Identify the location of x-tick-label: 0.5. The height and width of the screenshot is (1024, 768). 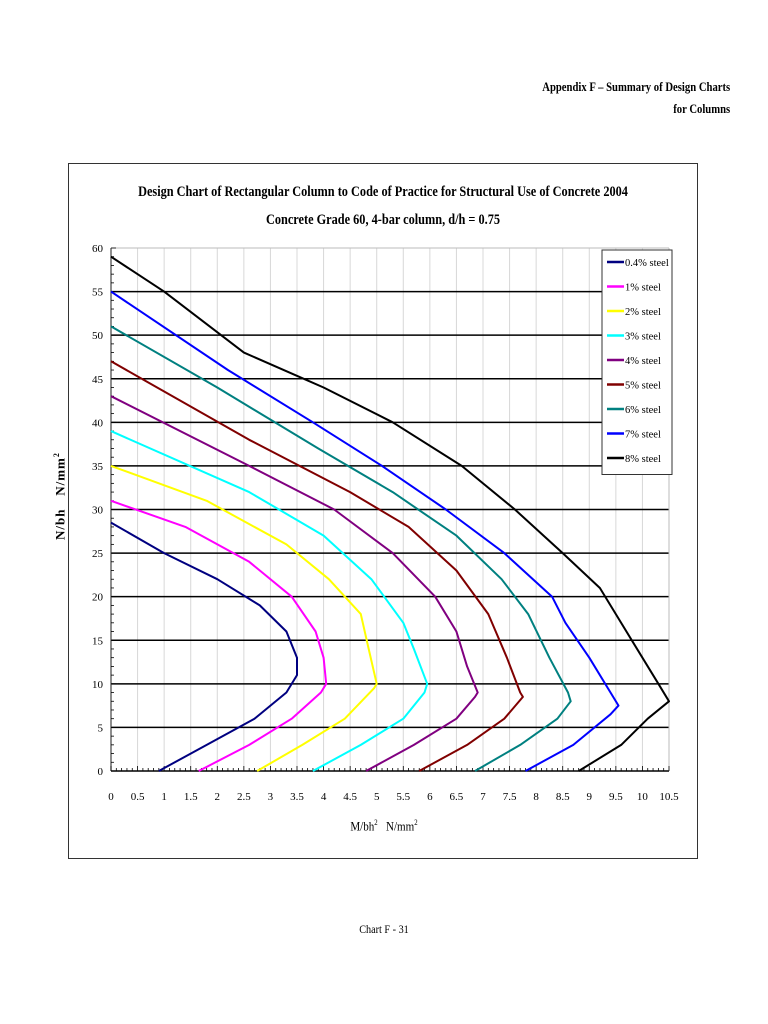
(138, 797).